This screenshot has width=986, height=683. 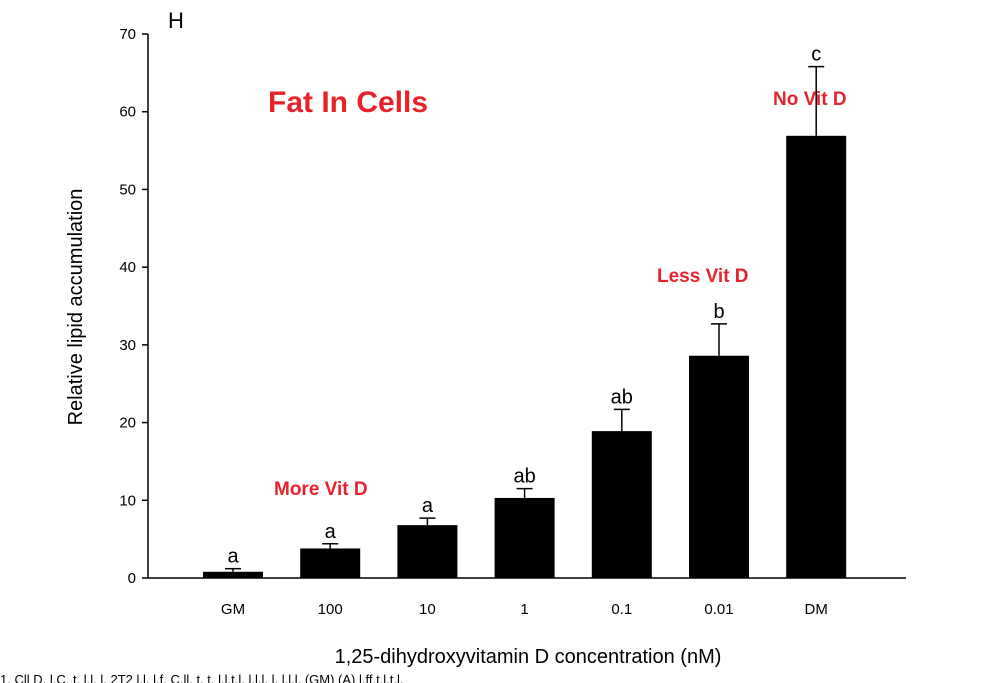 I want to click on x-tick-labels: GM 100 10 1 0.1 0.01 DM, so click(x=524, y=609).